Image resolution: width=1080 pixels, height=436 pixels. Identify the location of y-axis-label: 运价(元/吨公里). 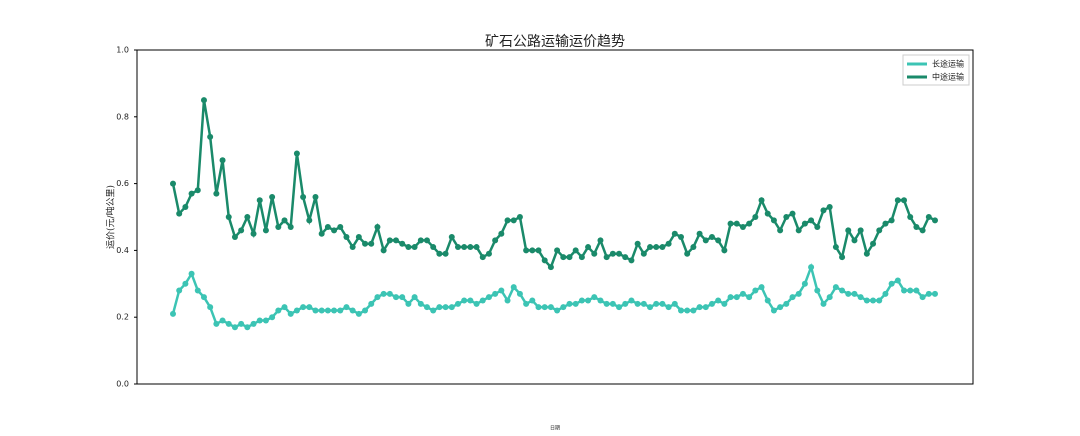
(111, 217).